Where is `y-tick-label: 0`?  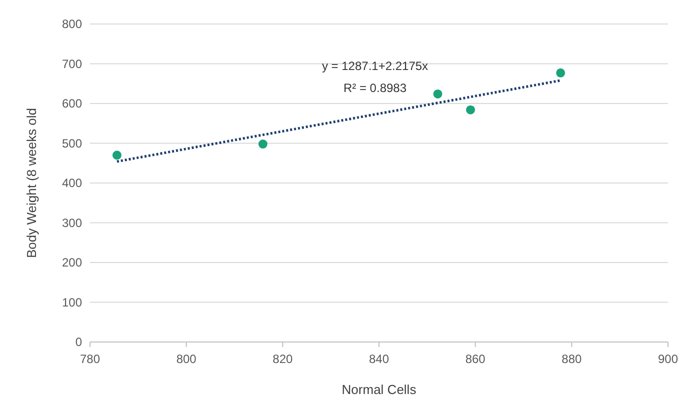
y-tick-label: 0 is located at coordinates (78, 342).